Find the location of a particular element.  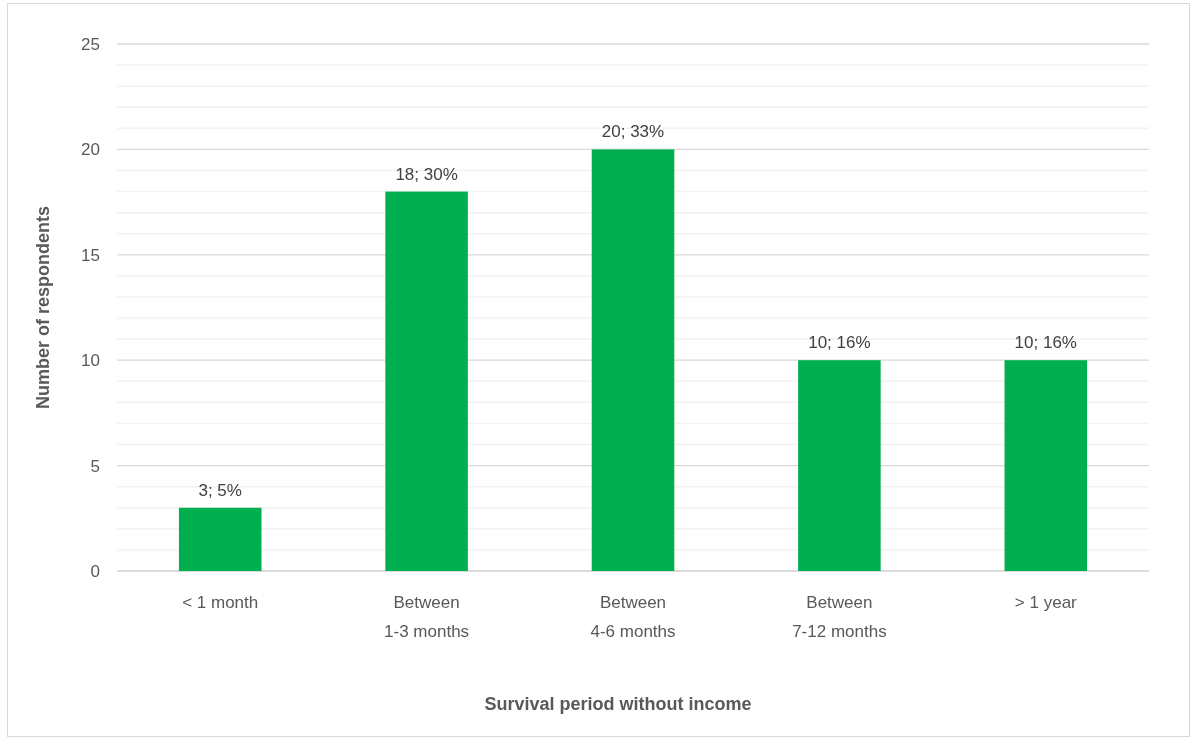

y-tick-label: 25 is located at coordinates (90, 44).